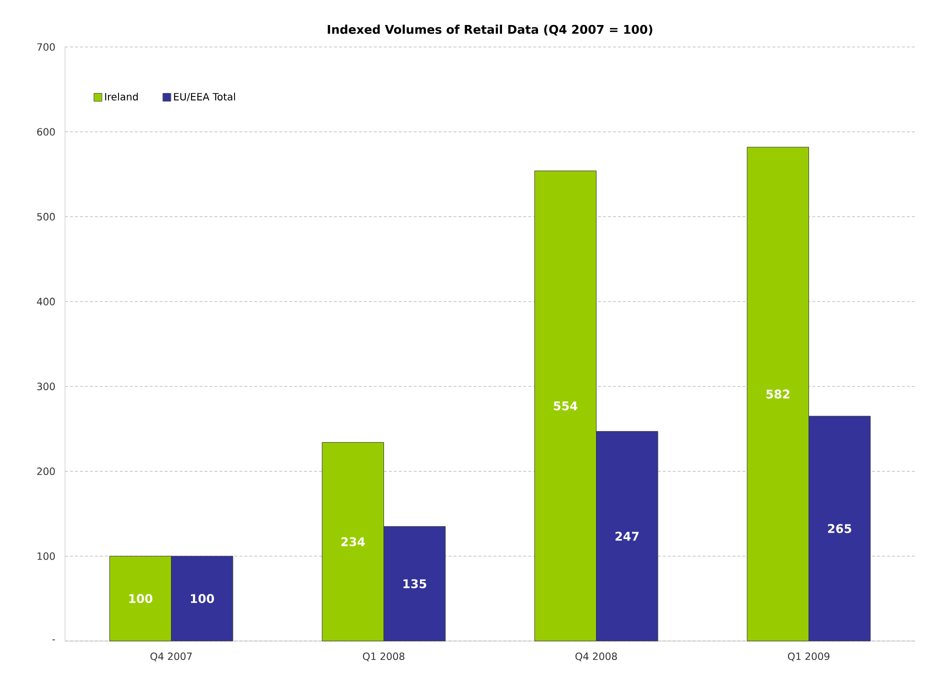  Describe the element at coordinates (46, 556) in the screenshot. I see `y-tick-label: 100` at that location.